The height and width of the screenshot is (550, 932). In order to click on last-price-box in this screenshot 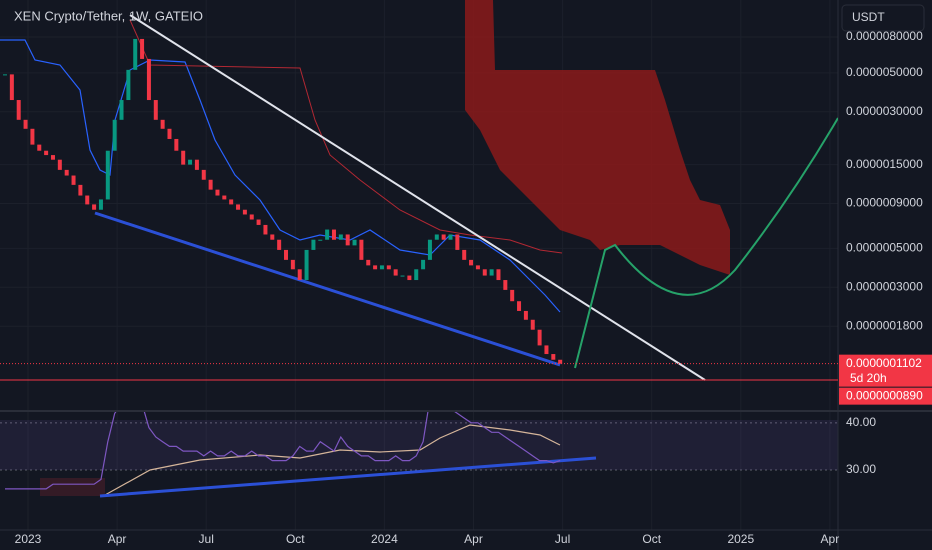, I will do `click(885, 370)`.